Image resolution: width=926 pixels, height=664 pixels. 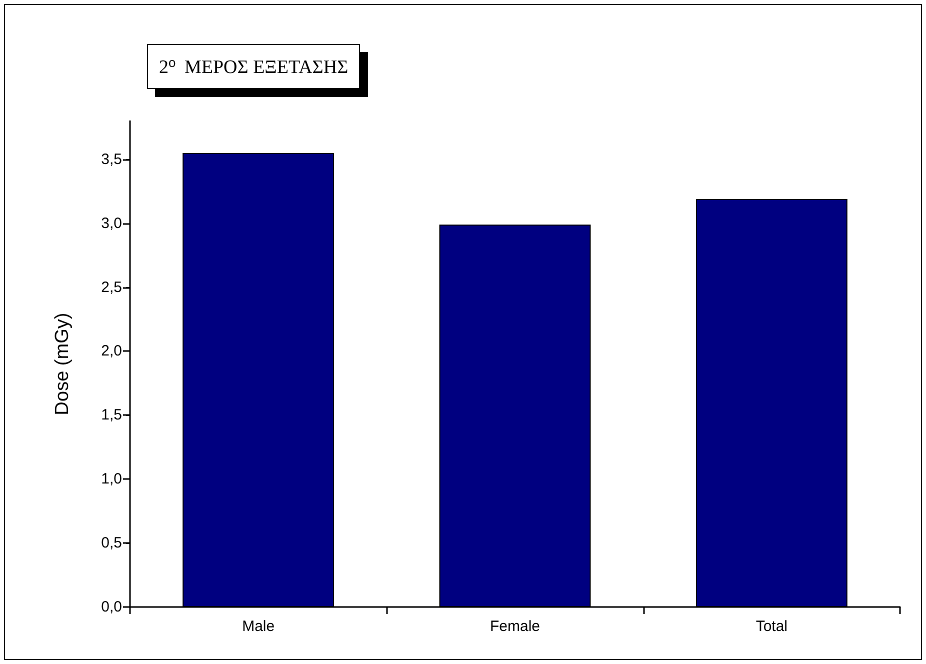 I want to click on x-tick-label: Total, so click(x=772, y=626).